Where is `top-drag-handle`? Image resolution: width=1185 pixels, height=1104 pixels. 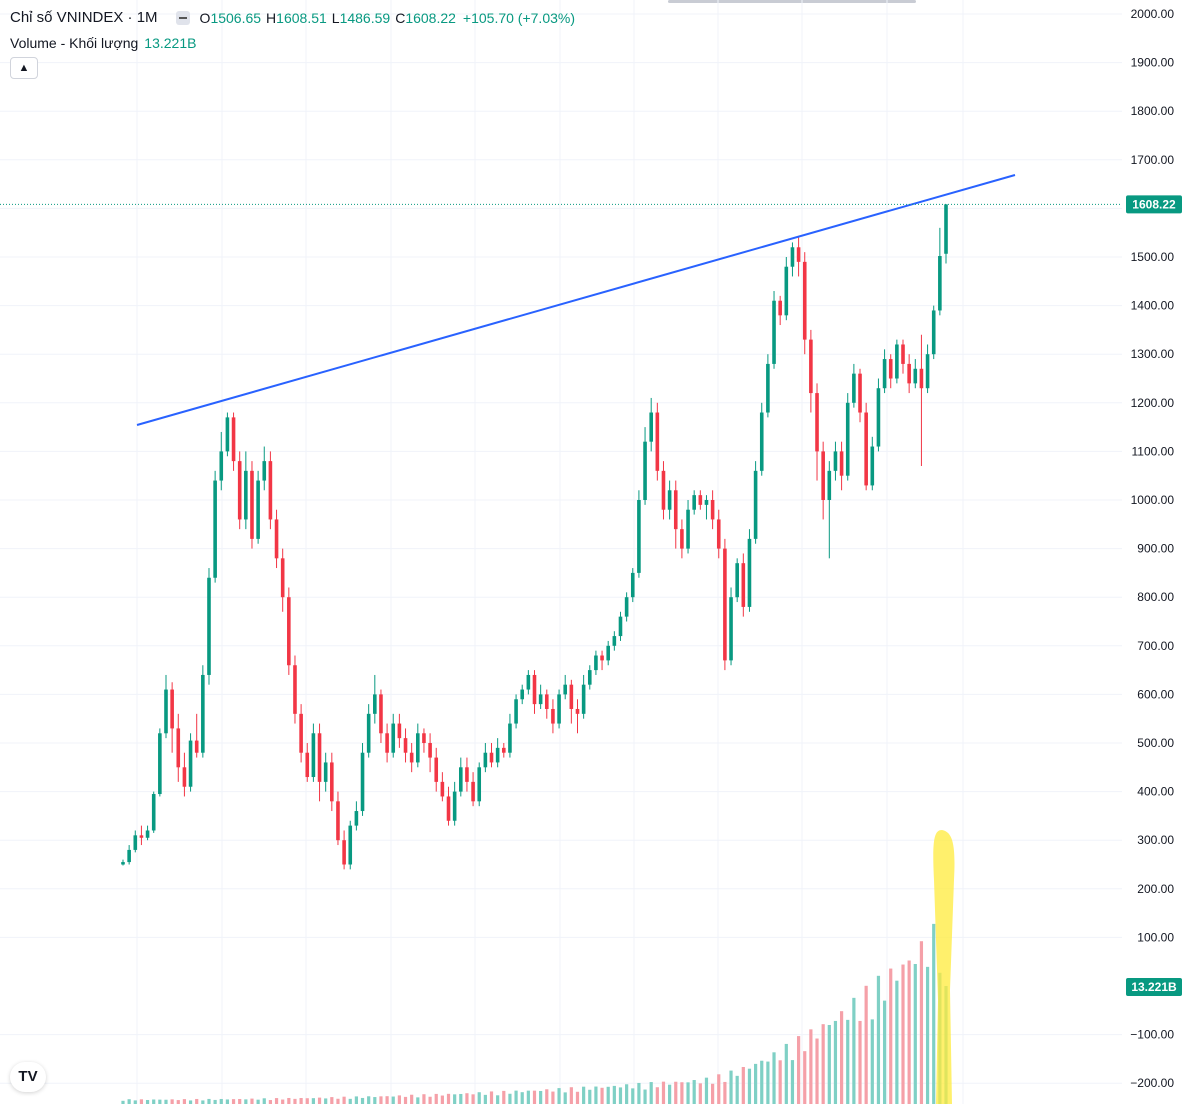
top-drag-handle is located at coordinates (792, 1).